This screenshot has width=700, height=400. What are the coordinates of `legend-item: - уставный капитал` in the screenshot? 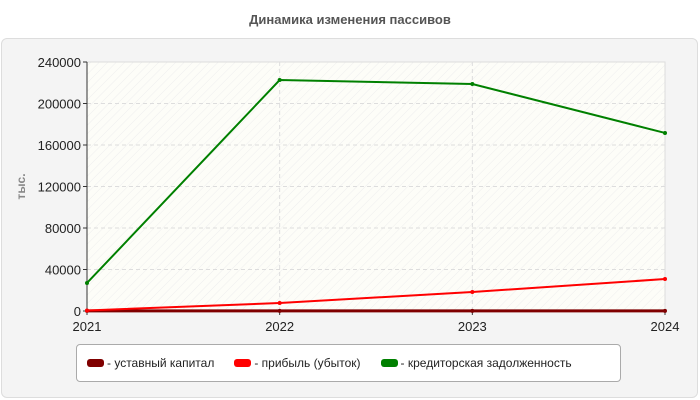 It's located at (150, 363).